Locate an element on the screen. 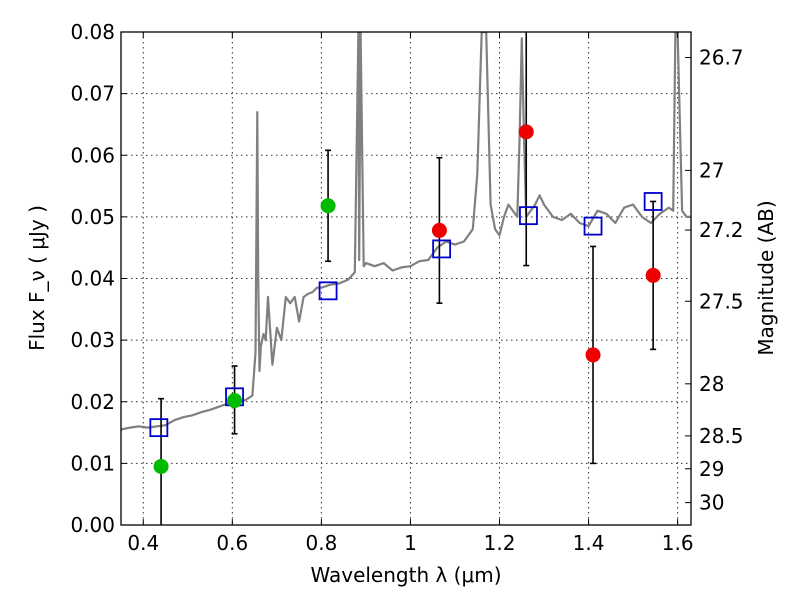 The image size is (800, 600). y-tick-label: 0.04 is located at coordinates (92, 279).